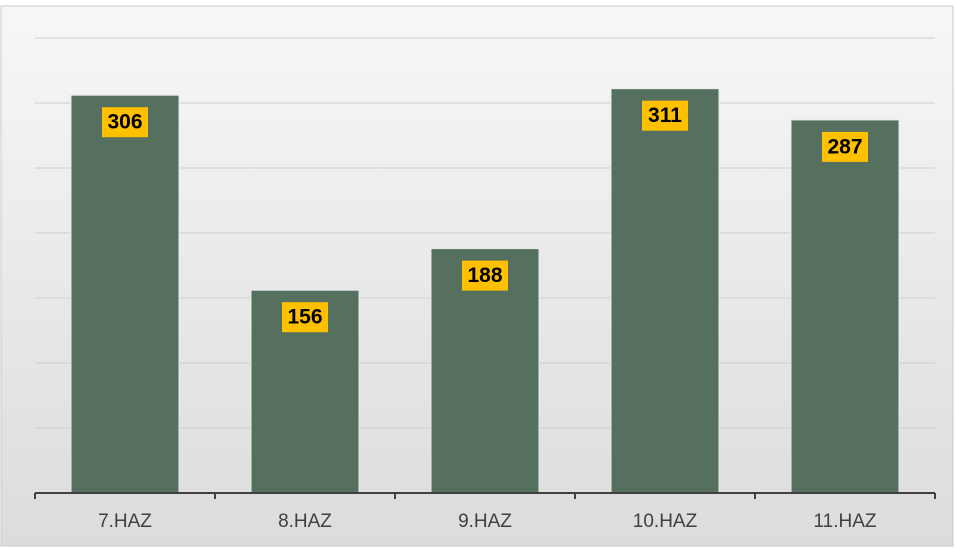 Image resolution: width=955 pixels, height=548 pixels. I want to click on data-label: 156, so click(304, 317).